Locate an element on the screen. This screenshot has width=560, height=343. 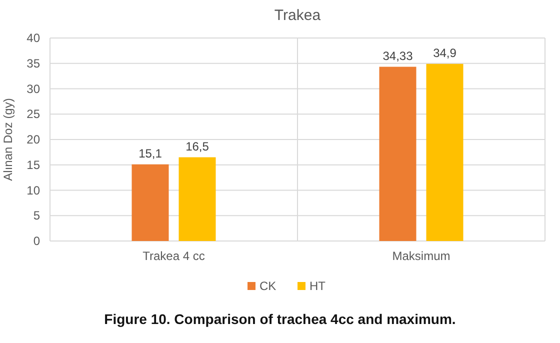
caption: Figure 10. Comparison of trachea 4cc and maximum. is located at coordinates (280, 319).